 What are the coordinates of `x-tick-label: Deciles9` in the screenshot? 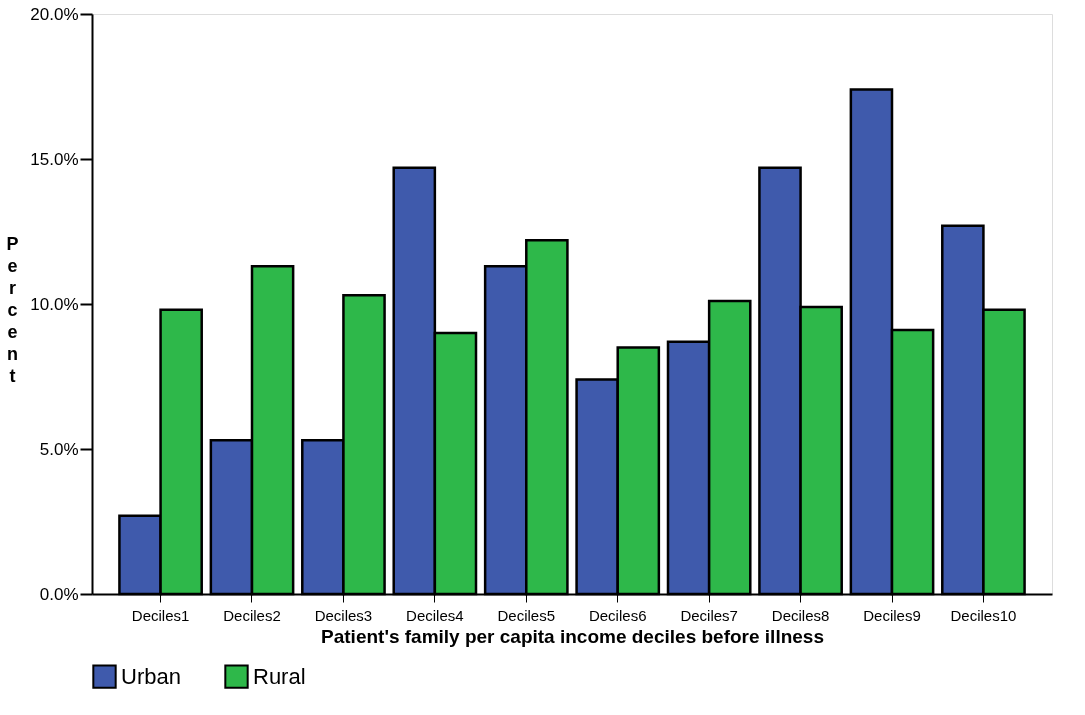 It's located at (892, 615).